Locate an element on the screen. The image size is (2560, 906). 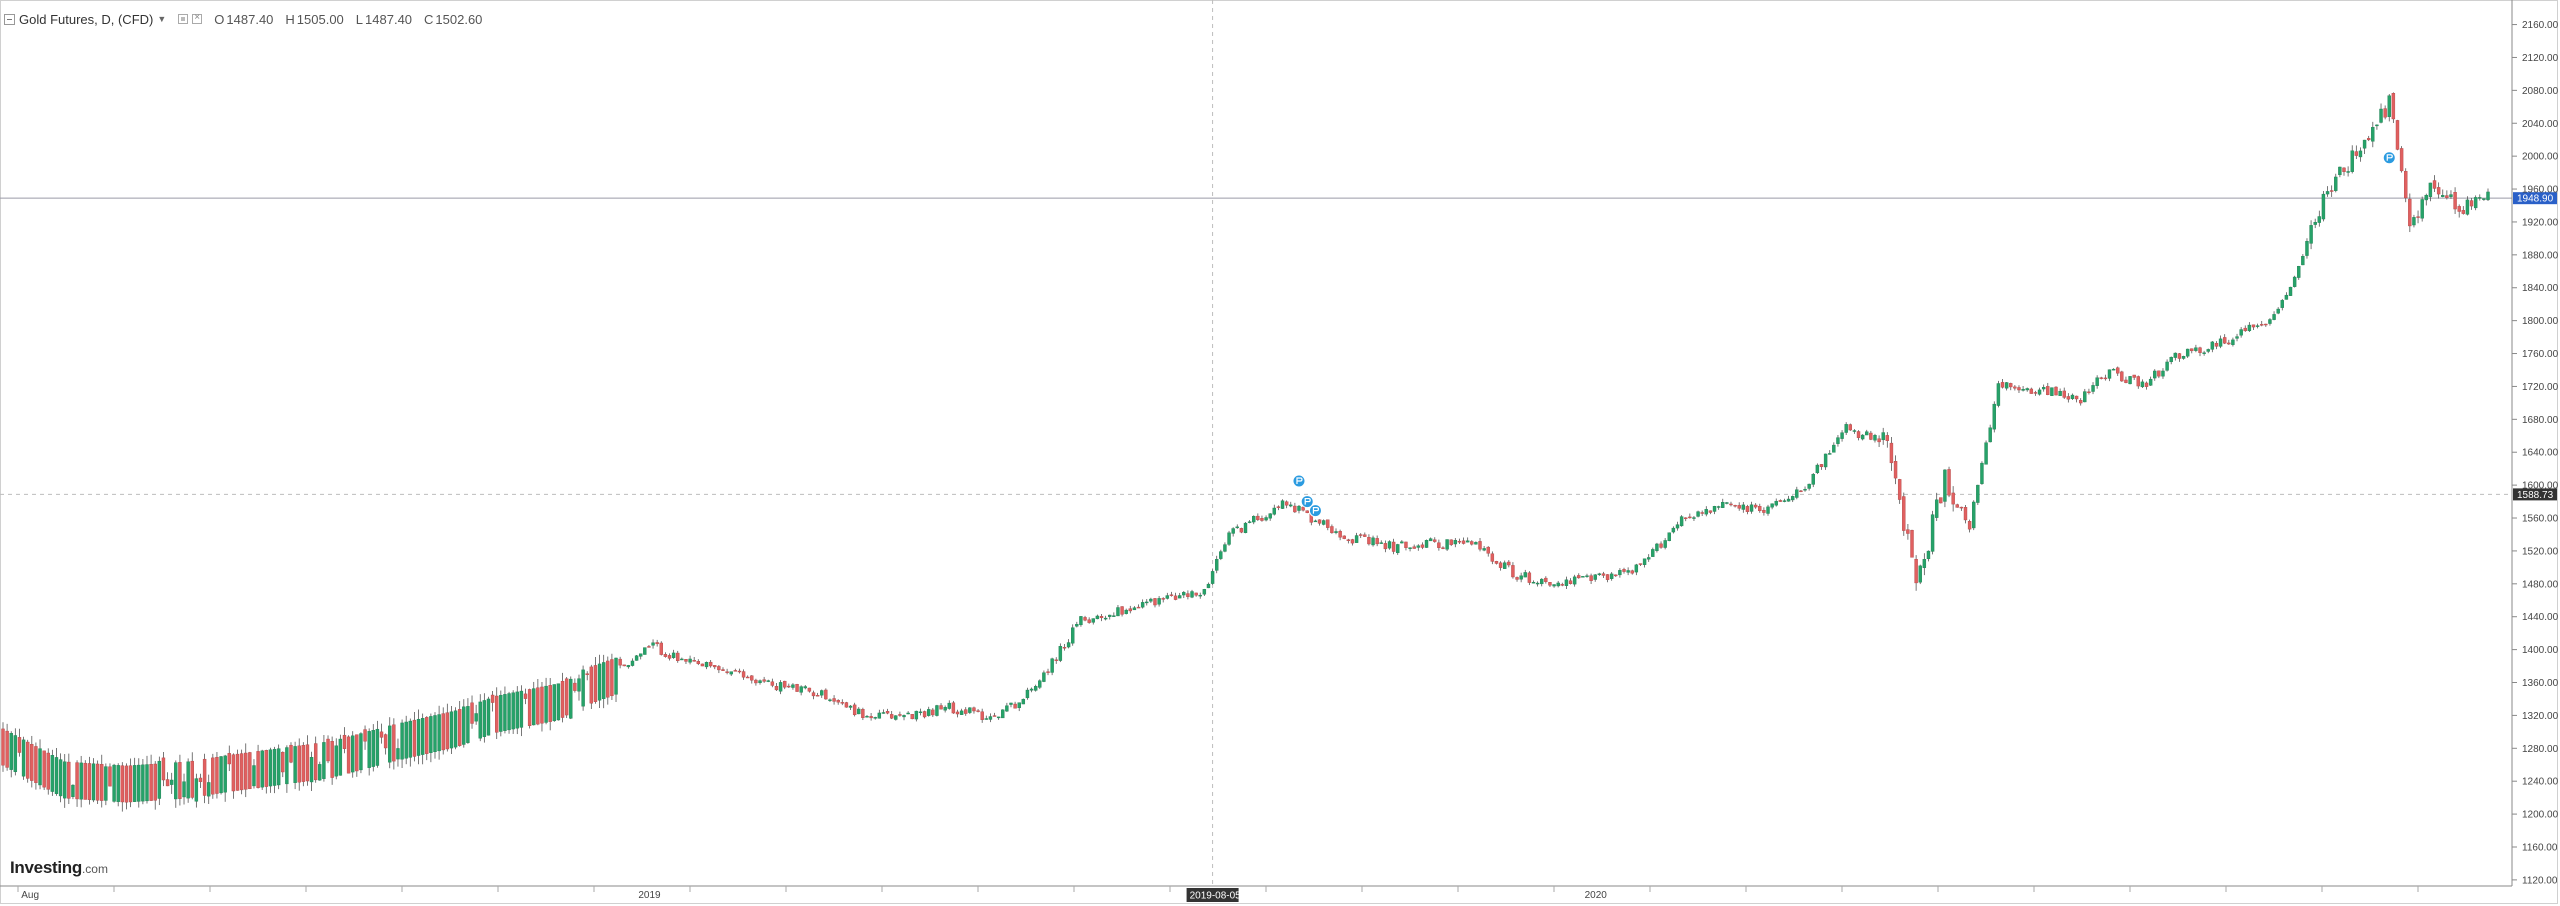
y-tick-label: 1480.00 is located at coordinates (2540, 584).